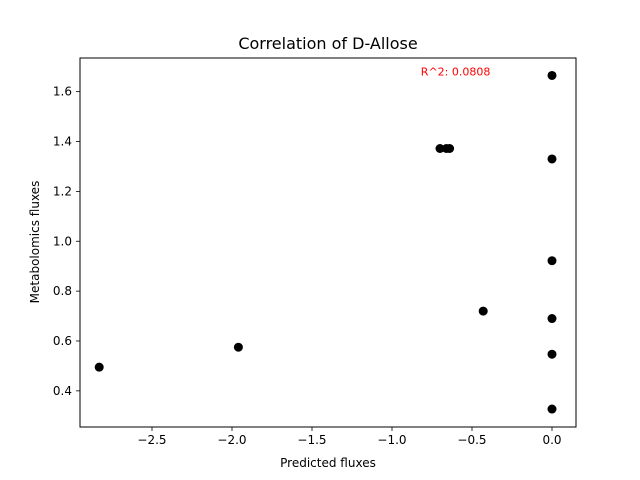 Image resolution: width=640 pixels, height=480 pixels. What do you see at coordinates (62, 142) in the screenshot?
I see `y-tick-label: 1.4` at bounding box center [62, 142].